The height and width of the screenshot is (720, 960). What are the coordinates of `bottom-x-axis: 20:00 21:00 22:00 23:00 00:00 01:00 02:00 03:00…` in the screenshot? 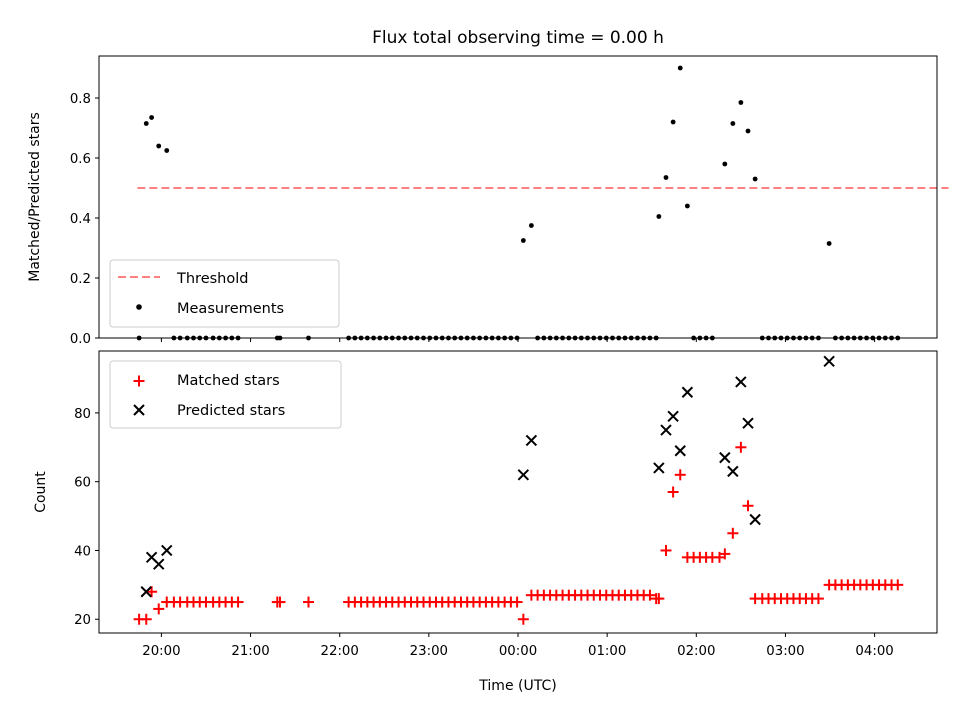 It's located at (518, 646).